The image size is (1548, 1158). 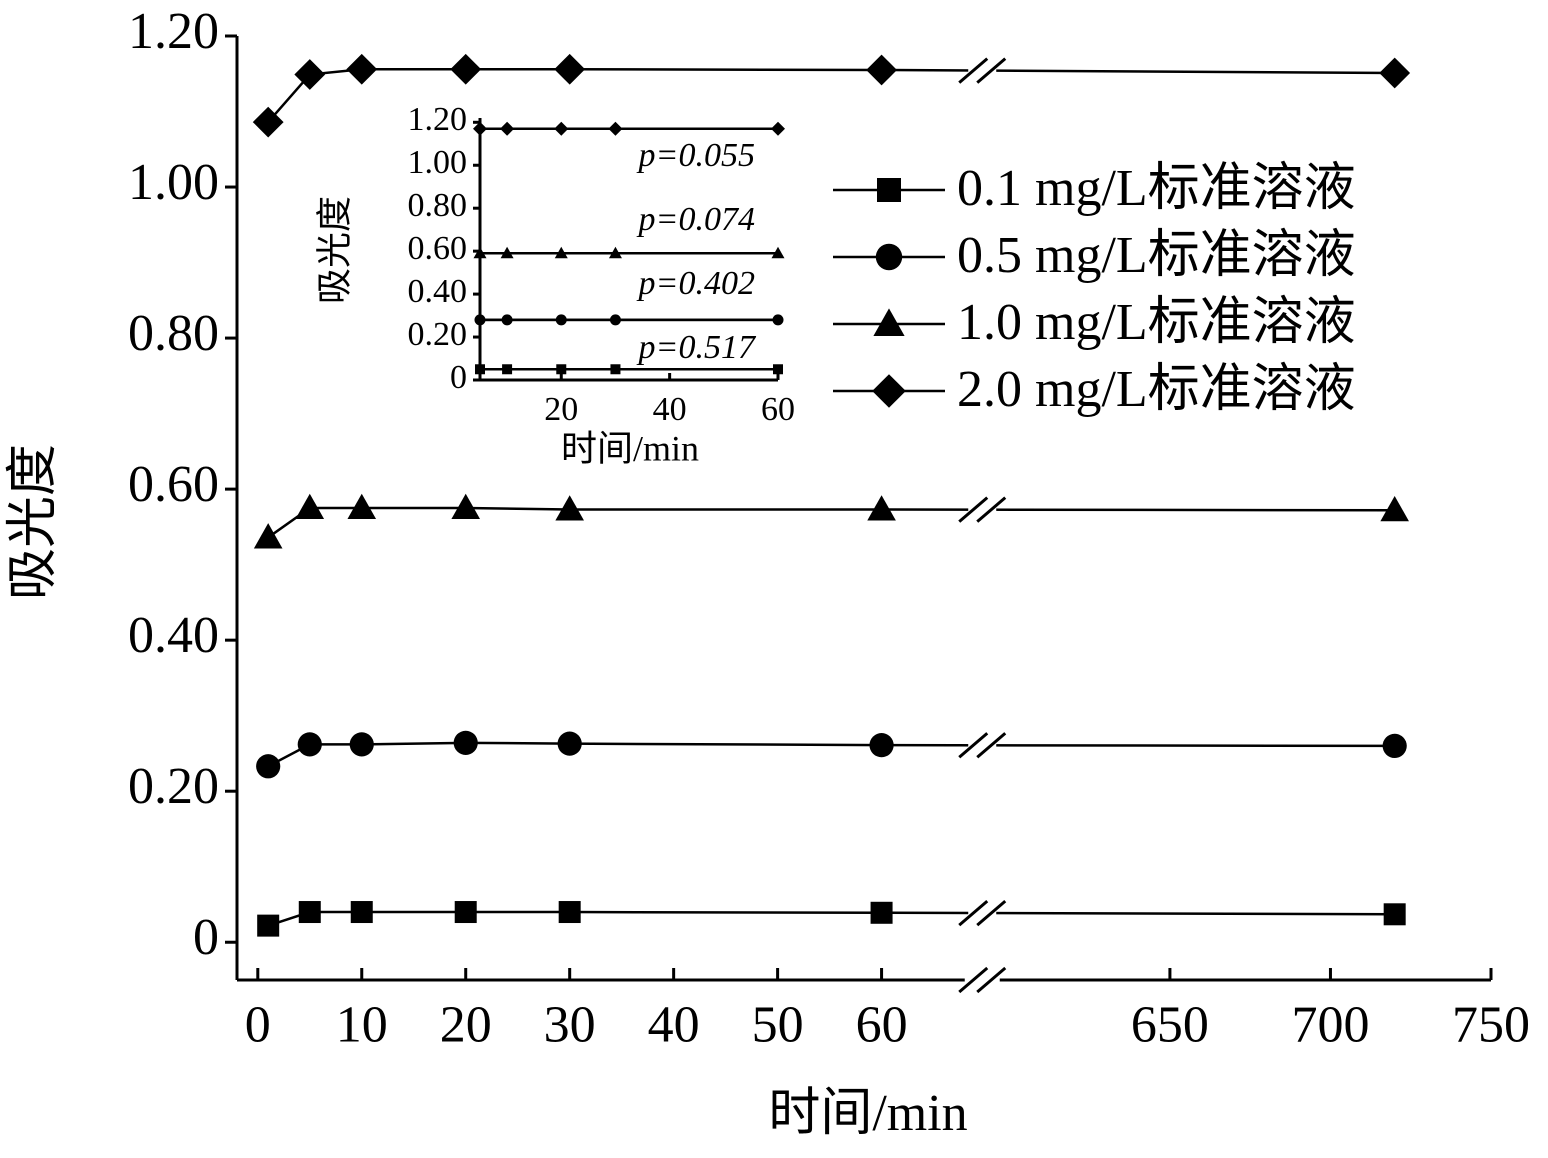 I want to click on annotation: p=0.074, so click(x=696, y=219).